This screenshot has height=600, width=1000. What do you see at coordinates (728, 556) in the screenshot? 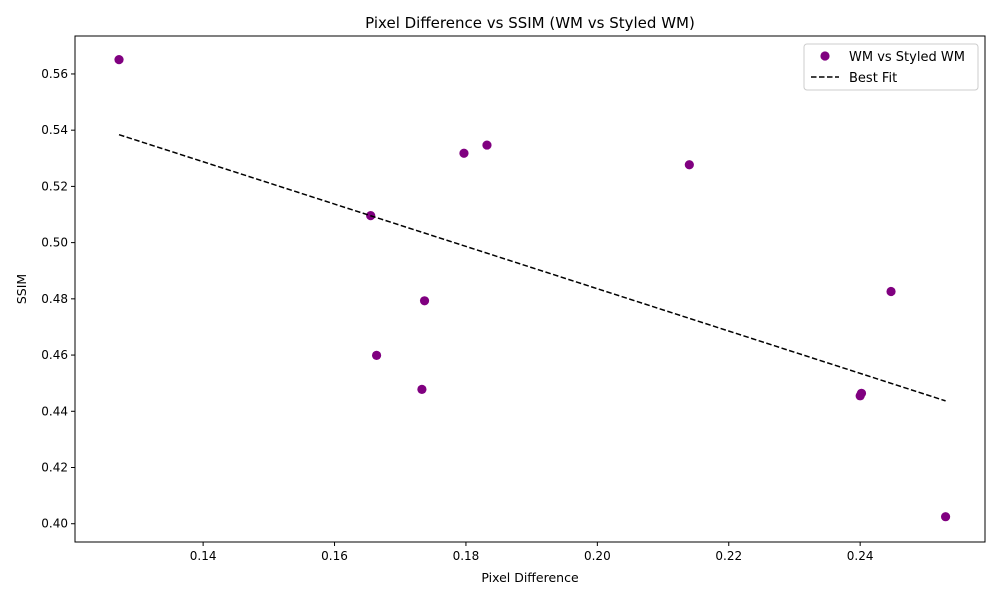
I see `x-tick-label: 0.22` at bounding box center [728, 556].